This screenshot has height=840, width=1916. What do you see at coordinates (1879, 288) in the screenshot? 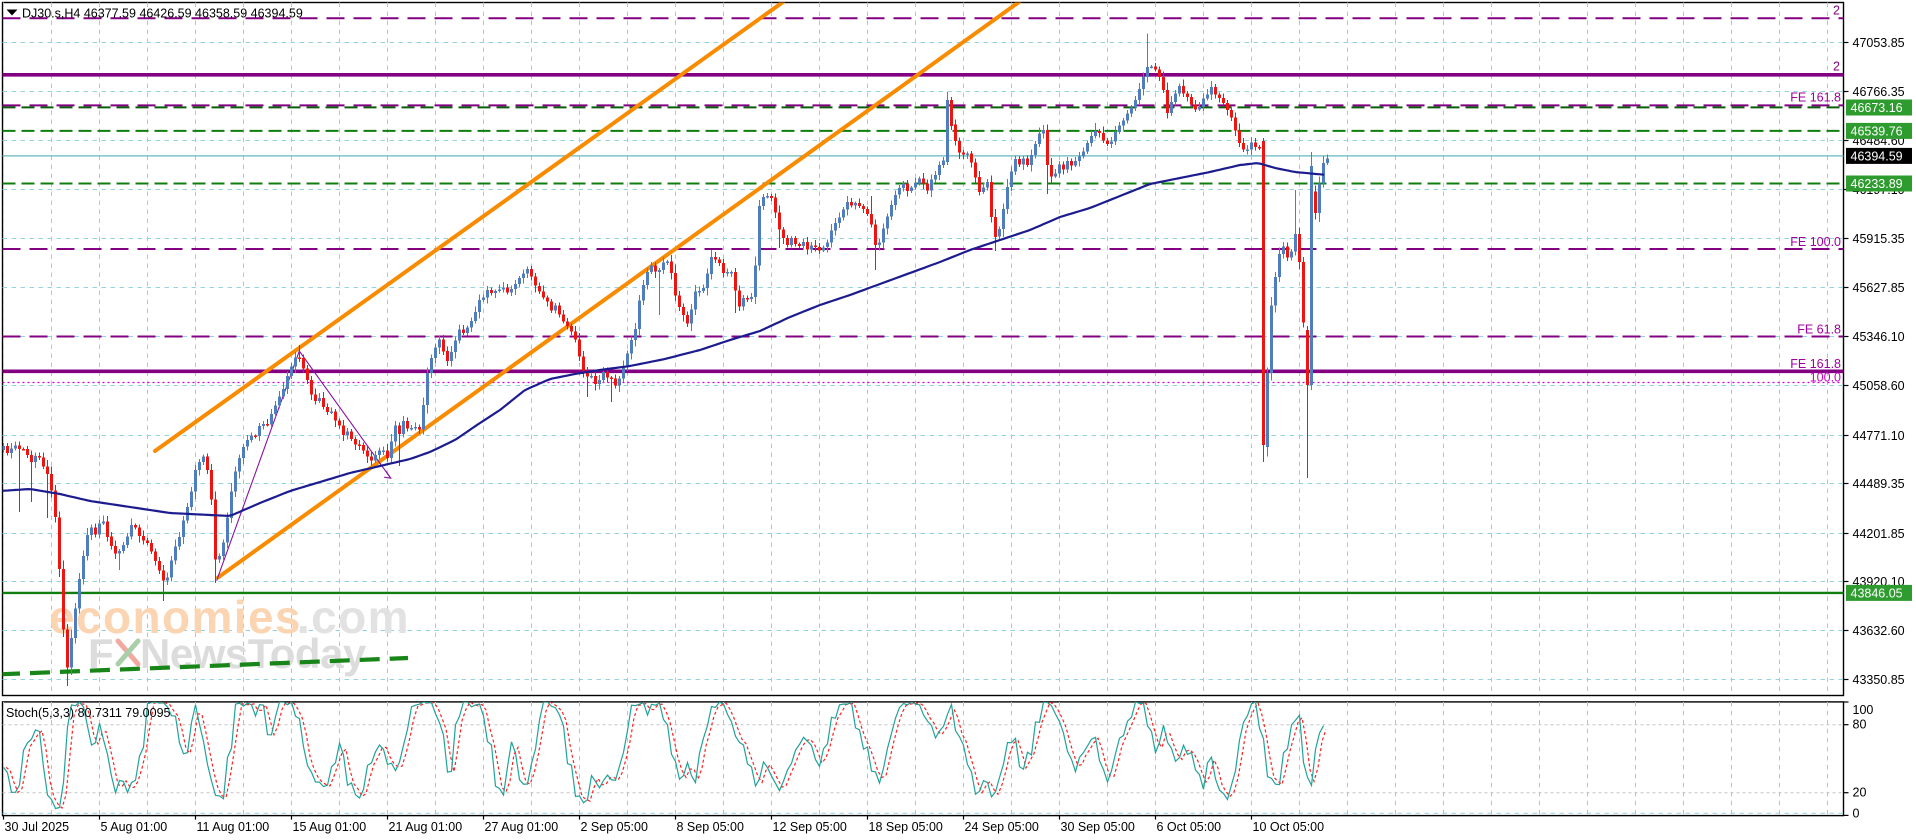
I see `svg-text: 45627.85` at bounding box center [1879, 288].